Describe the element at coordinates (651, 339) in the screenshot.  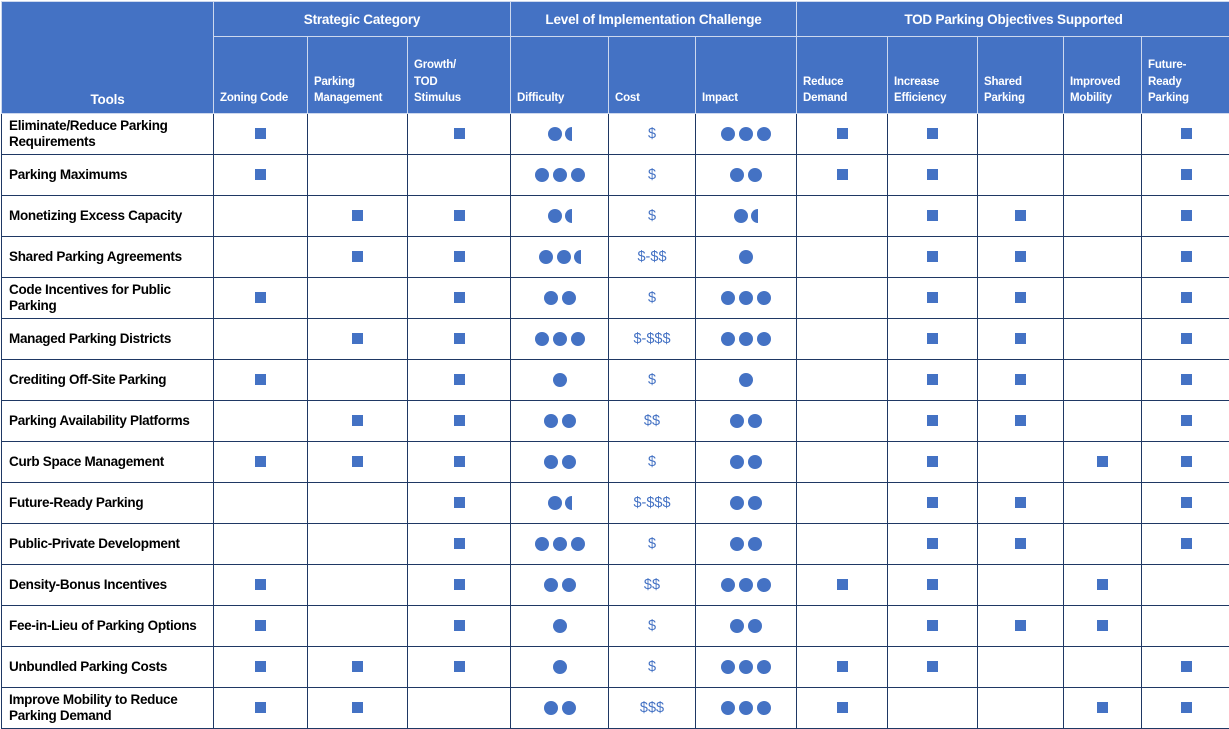
I see `cost-value: $-$$$` at that location.